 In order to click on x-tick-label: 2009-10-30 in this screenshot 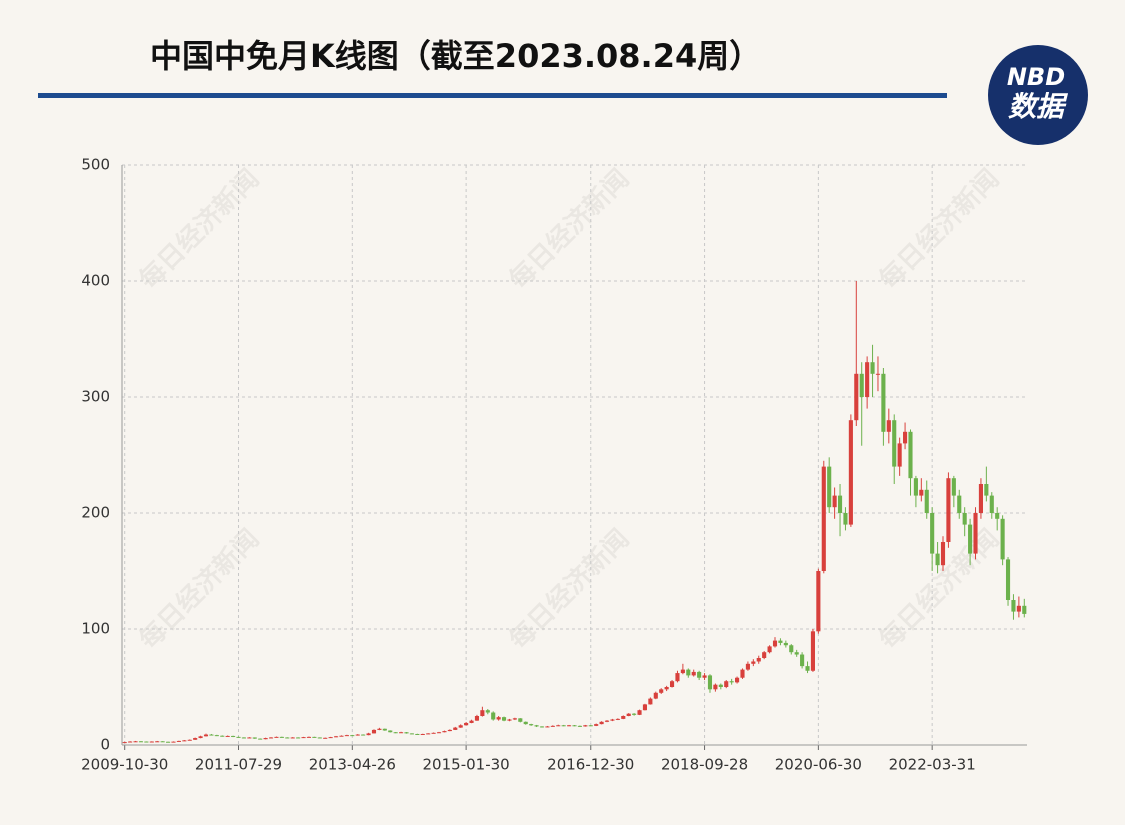, I will do `click(124, 765)`.